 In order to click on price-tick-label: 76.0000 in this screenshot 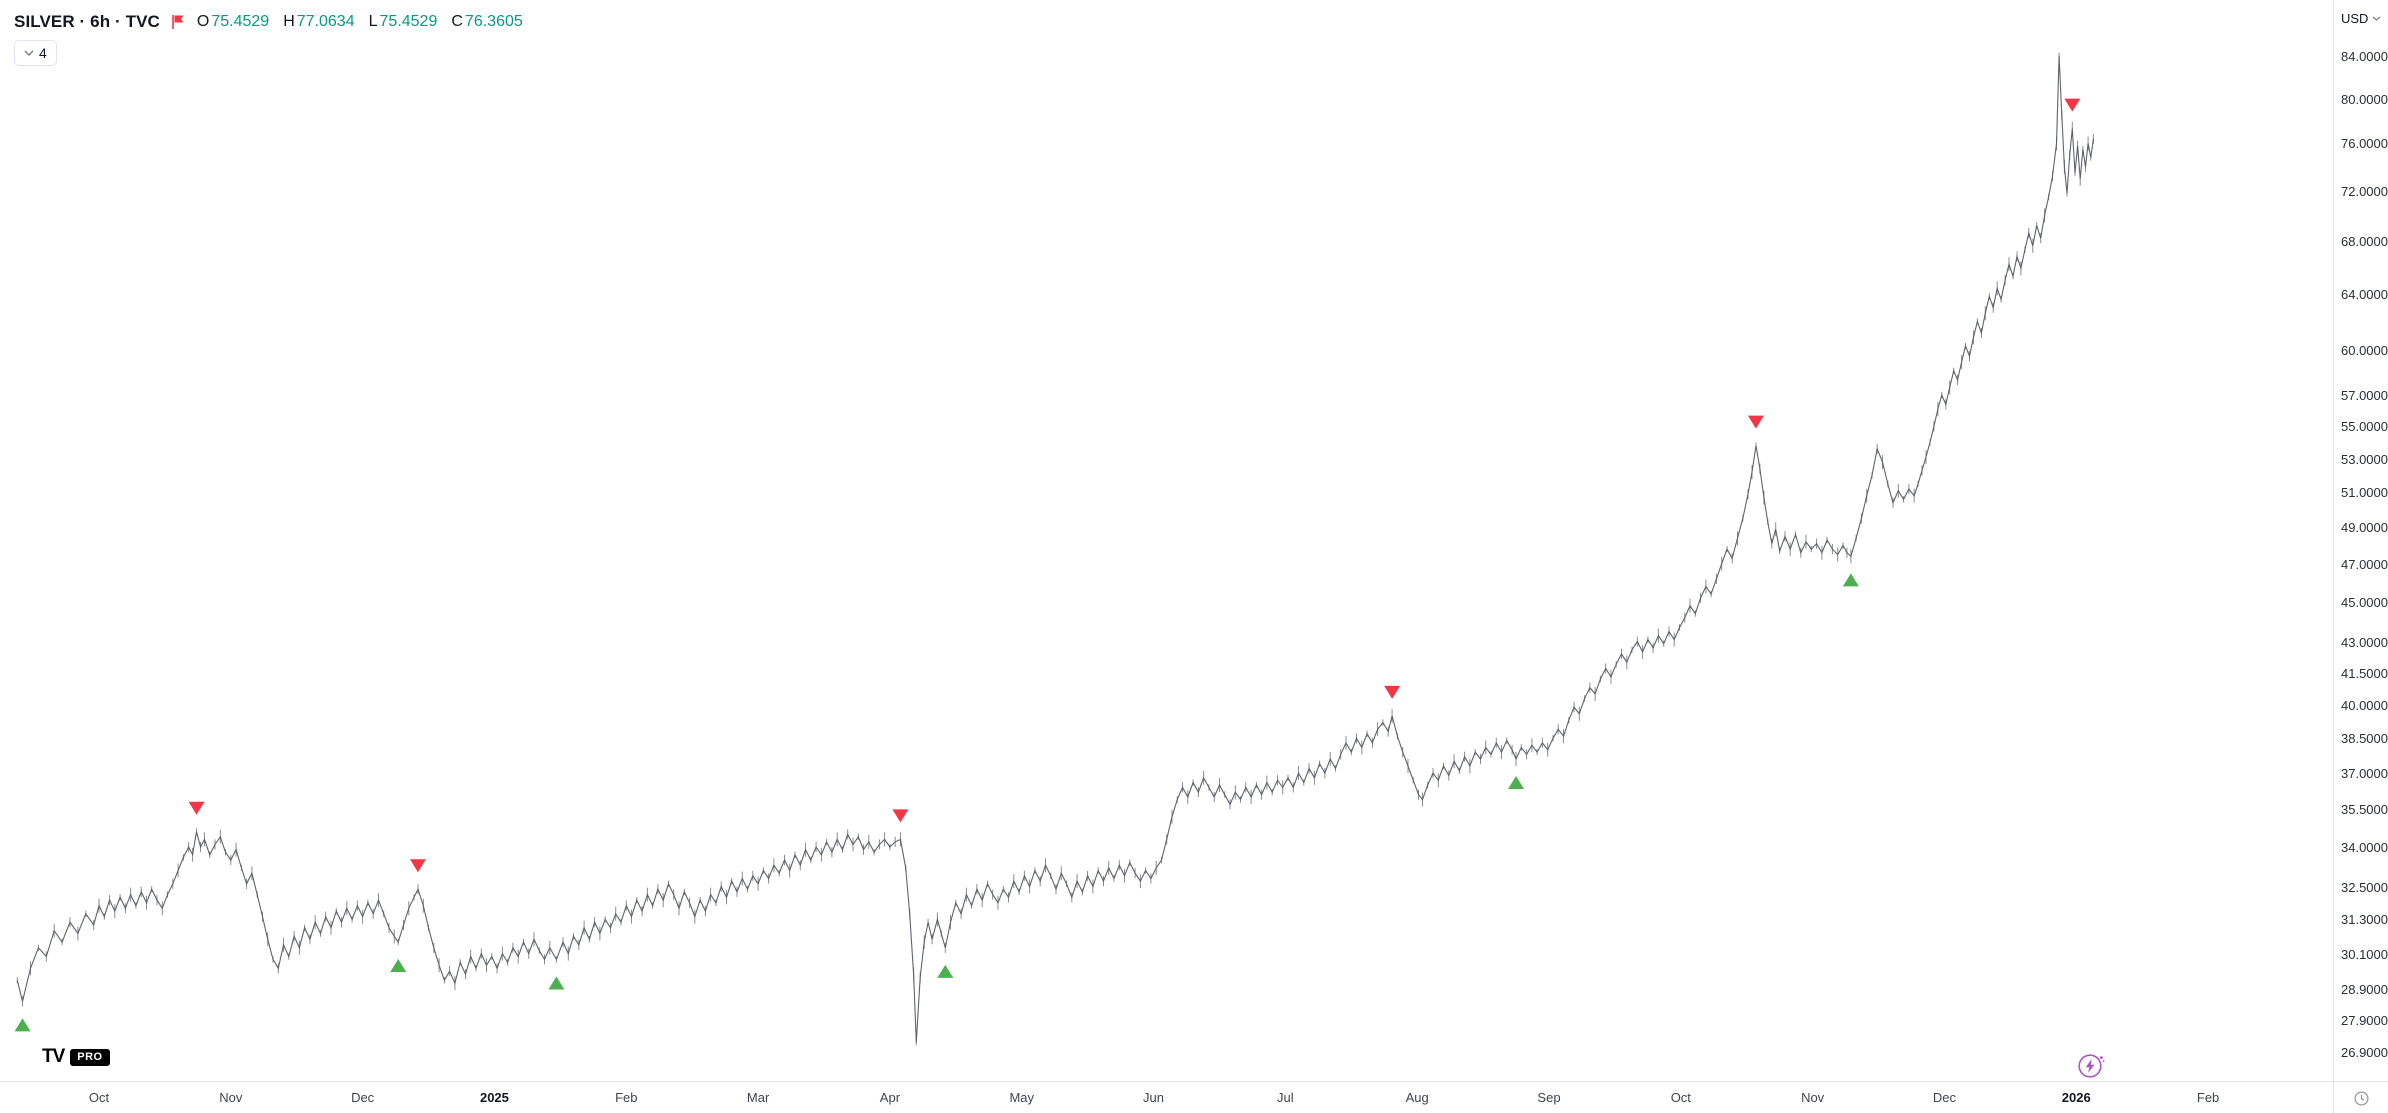, I will do `click(2364, 144)`.